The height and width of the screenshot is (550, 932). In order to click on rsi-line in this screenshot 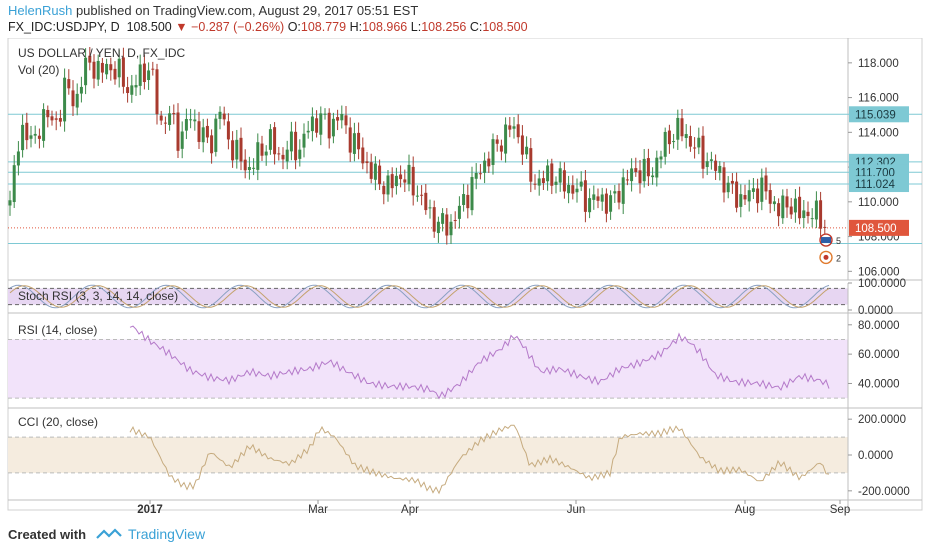, I will do `click(479, 362)`.